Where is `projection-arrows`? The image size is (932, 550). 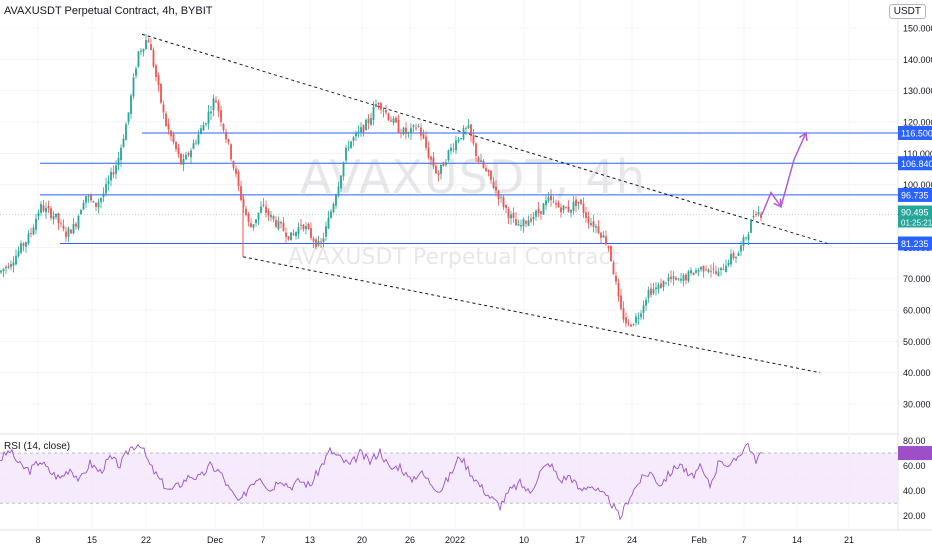
projection-arrows is located at coordinates (784, 173).